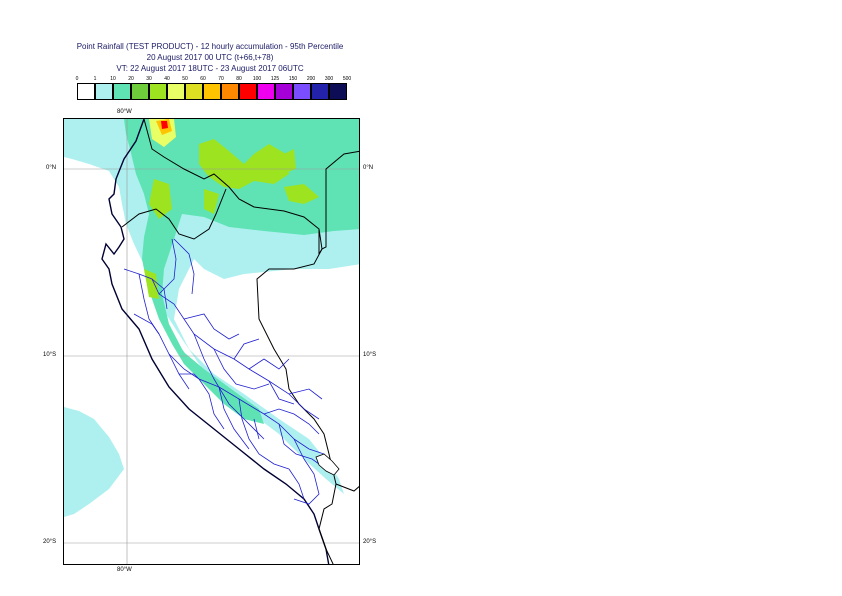  What do you see at coordinates (370, 542) in the screenshot?
I see `lat-label-right-20s: 20°S` at bounding box center [370, 542].